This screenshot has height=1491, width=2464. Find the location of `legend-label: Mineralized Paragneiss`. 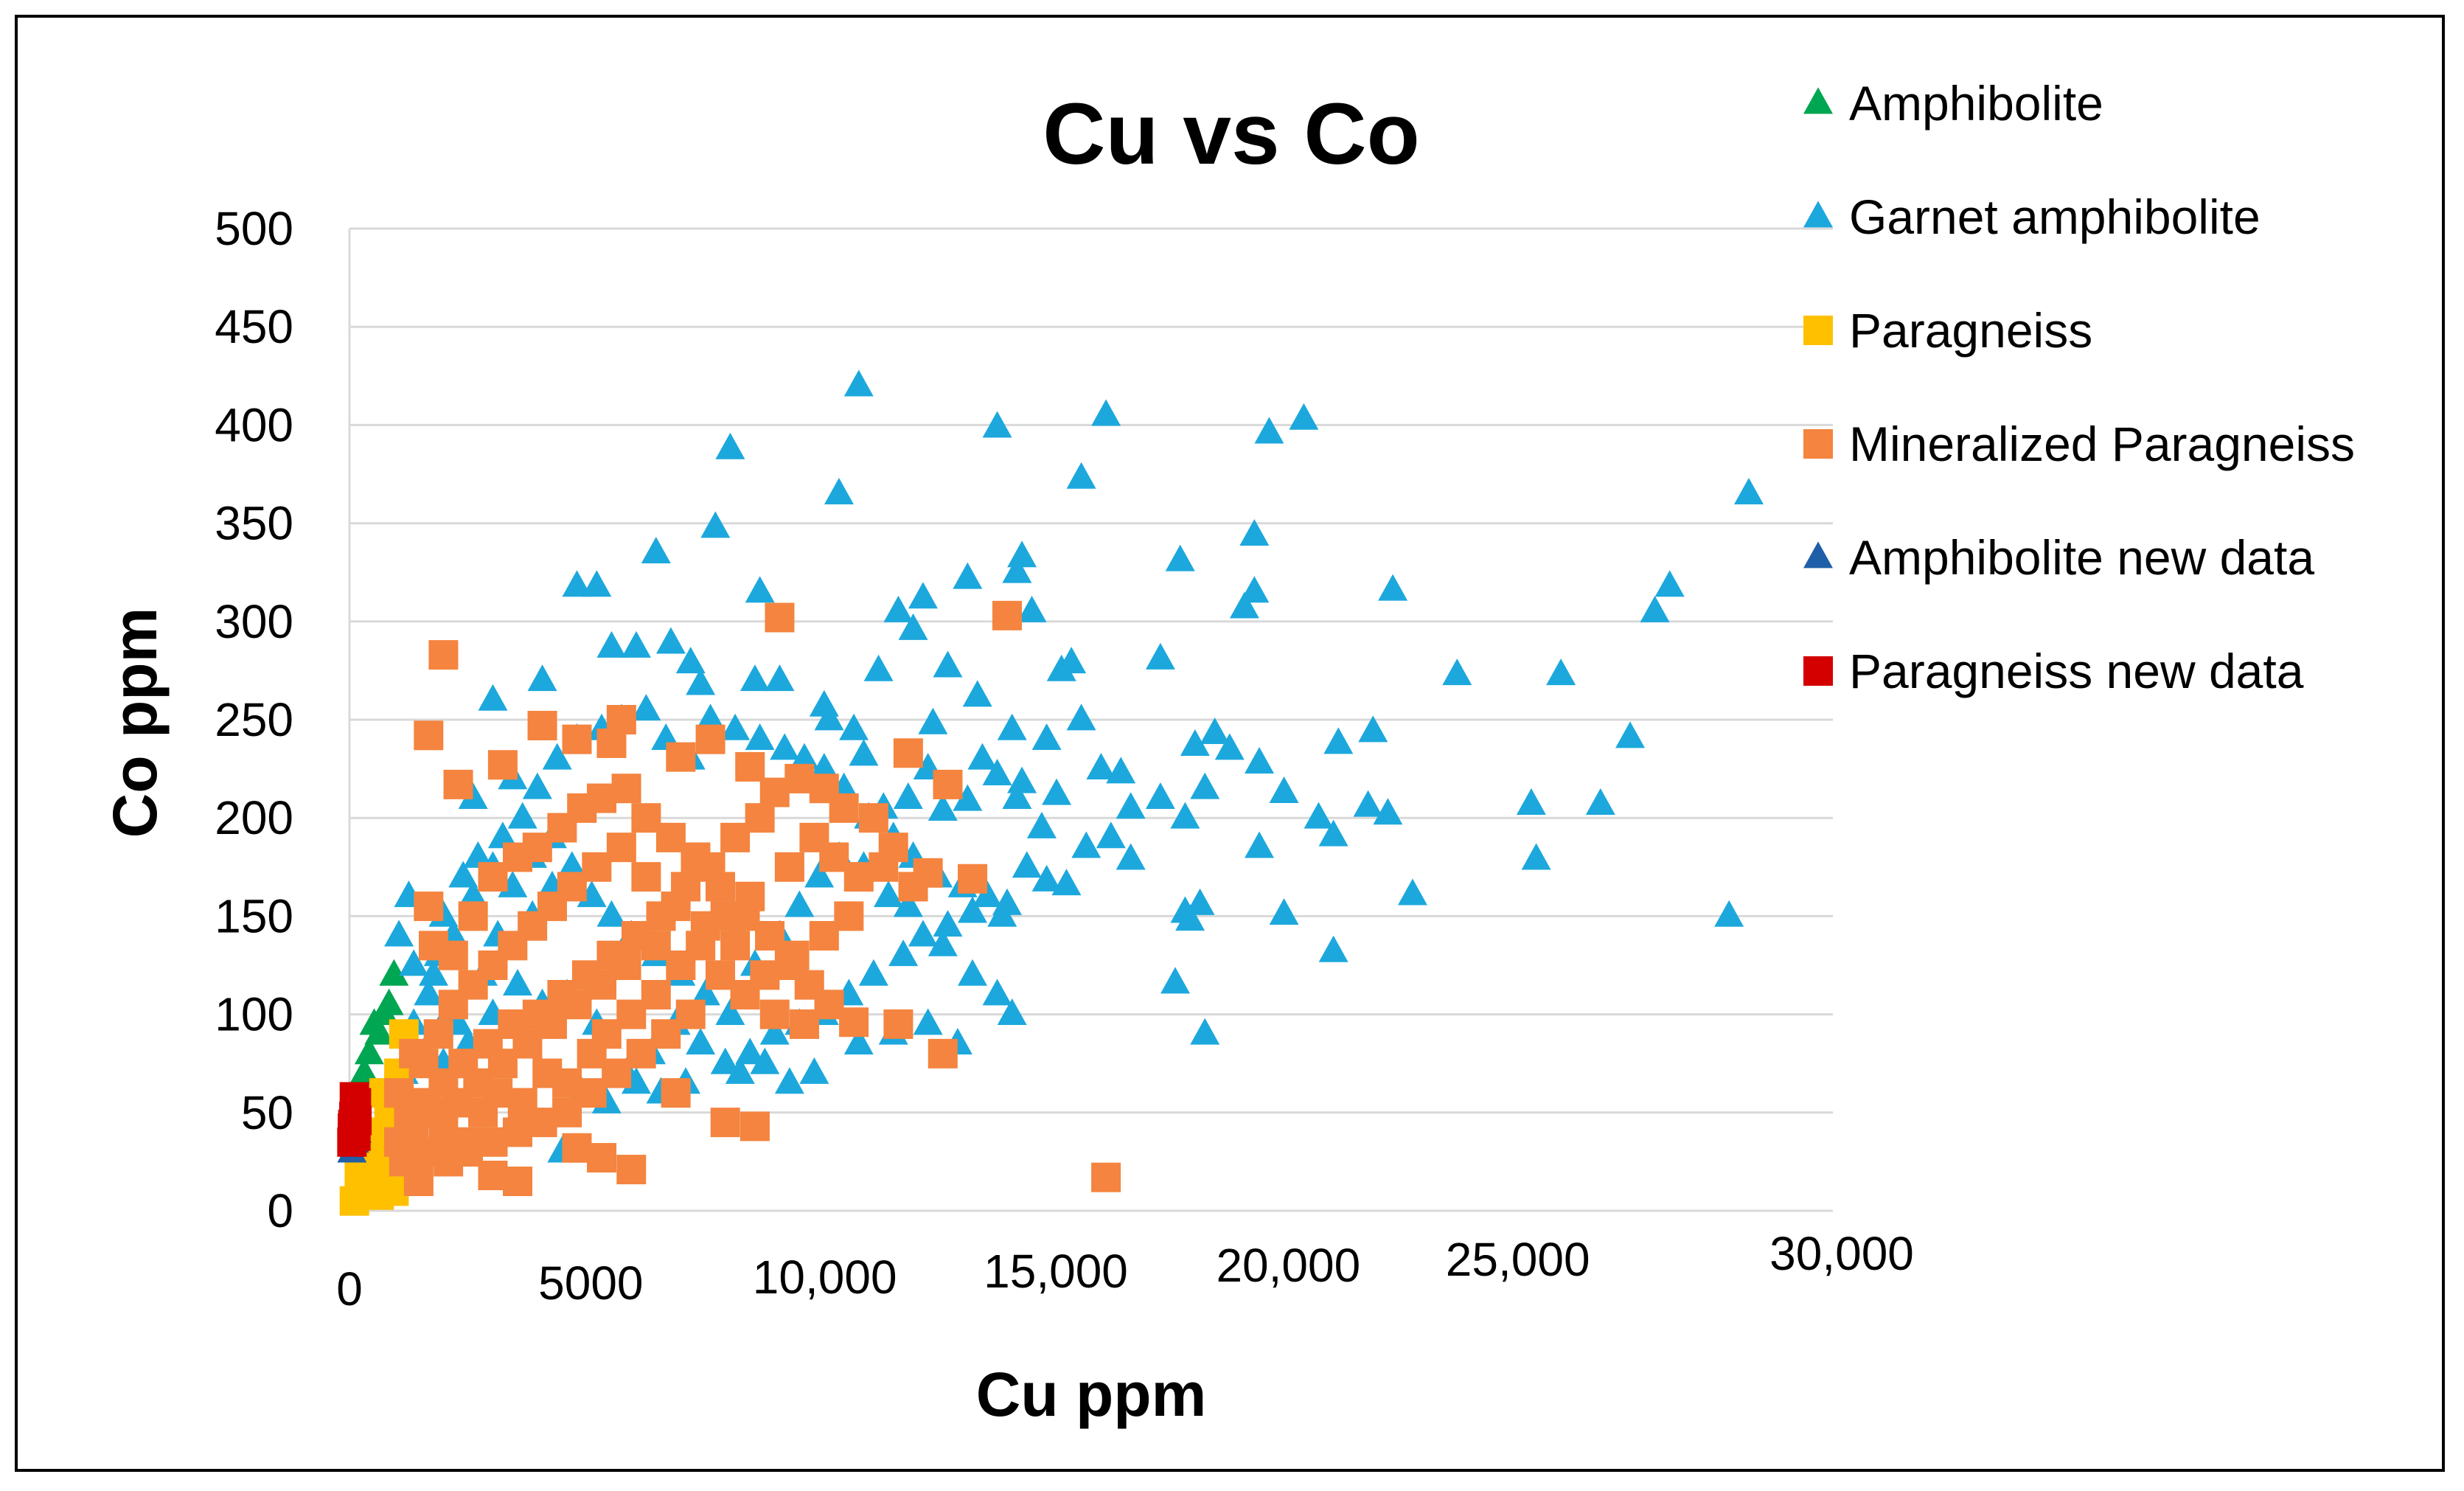

legend-label: Mineralized Paragneiss is located at coordinates (2102, 444).